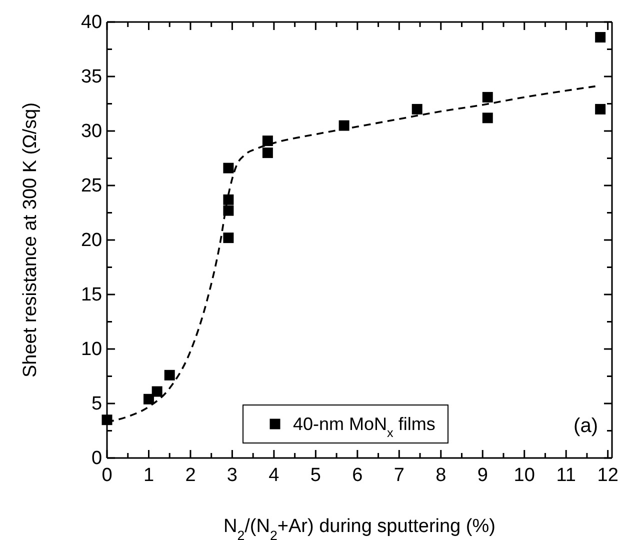  Describe the element at coordinates (399, 475) in the screenshot. I see `x-tick-label: 7` at that location.